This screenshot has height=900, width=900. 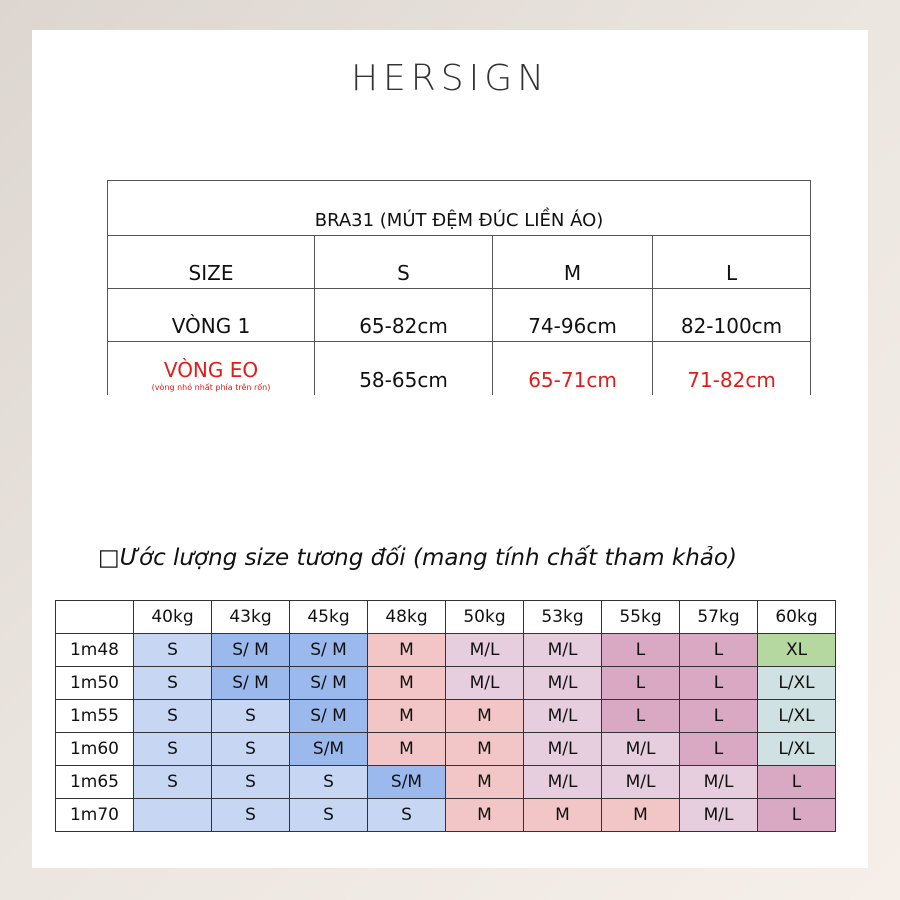 I want to click on row-note: (vòng nhỏ nhất phía trên rốn), so click(x=211, y=387).